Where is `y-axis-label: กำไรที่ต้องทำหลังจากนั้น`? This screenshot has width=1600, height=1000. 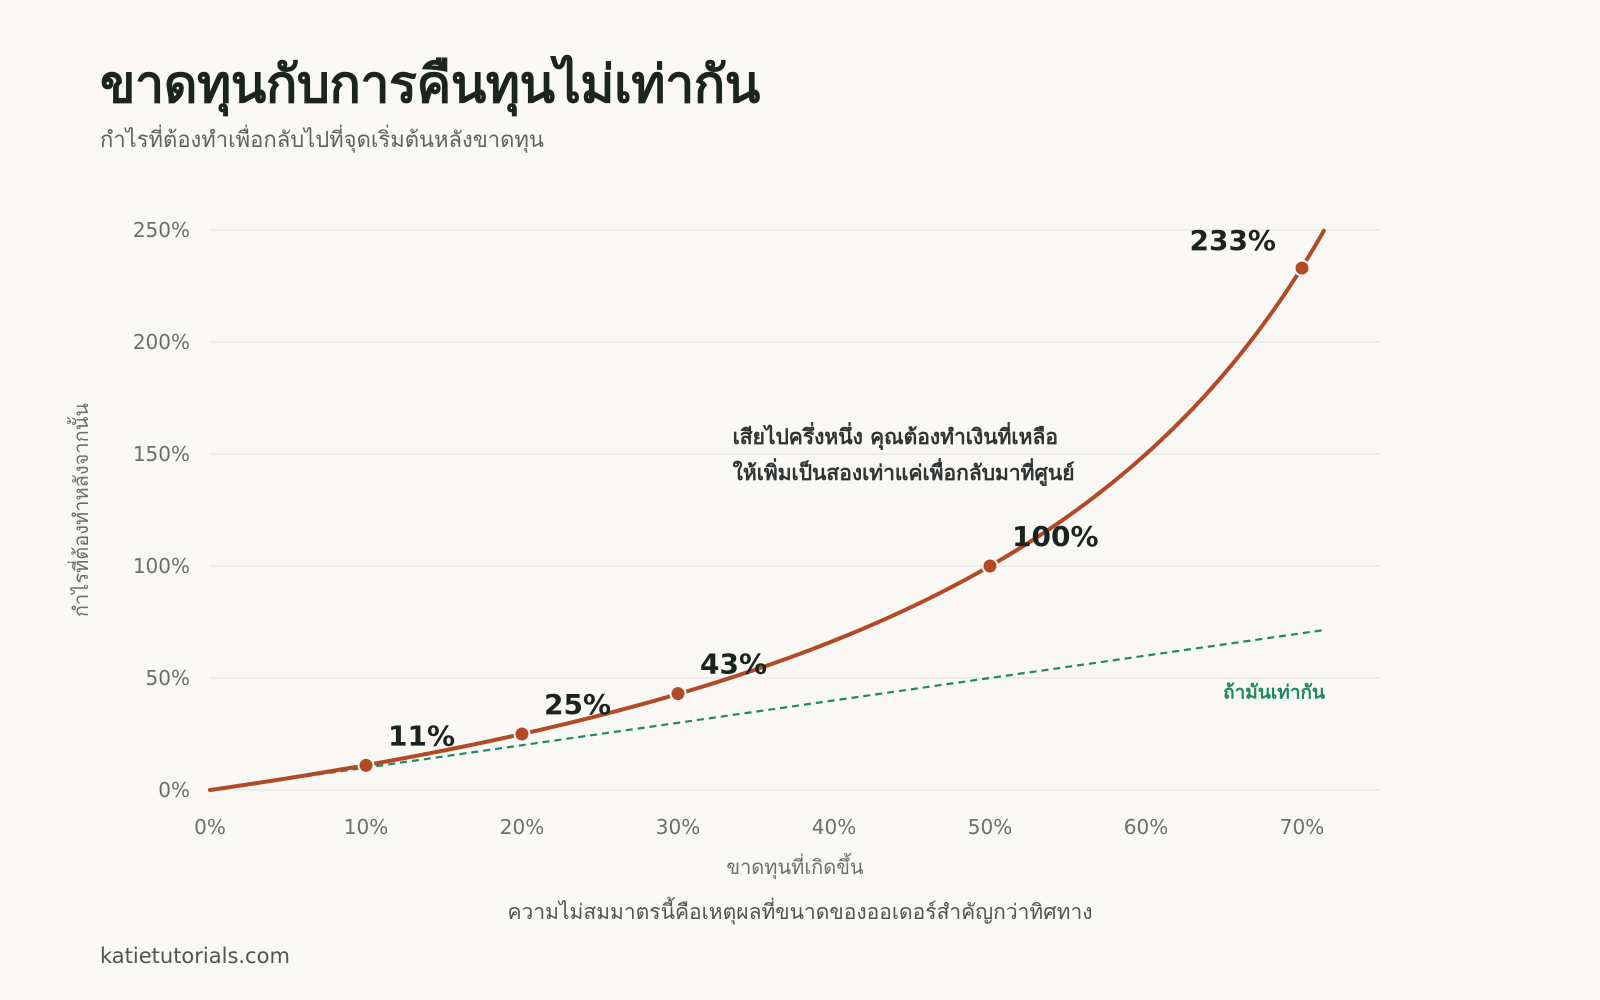
y-axis-label: กำไรที่ต้องทำหลังจากนั้น is located at coordinates (80, 510).